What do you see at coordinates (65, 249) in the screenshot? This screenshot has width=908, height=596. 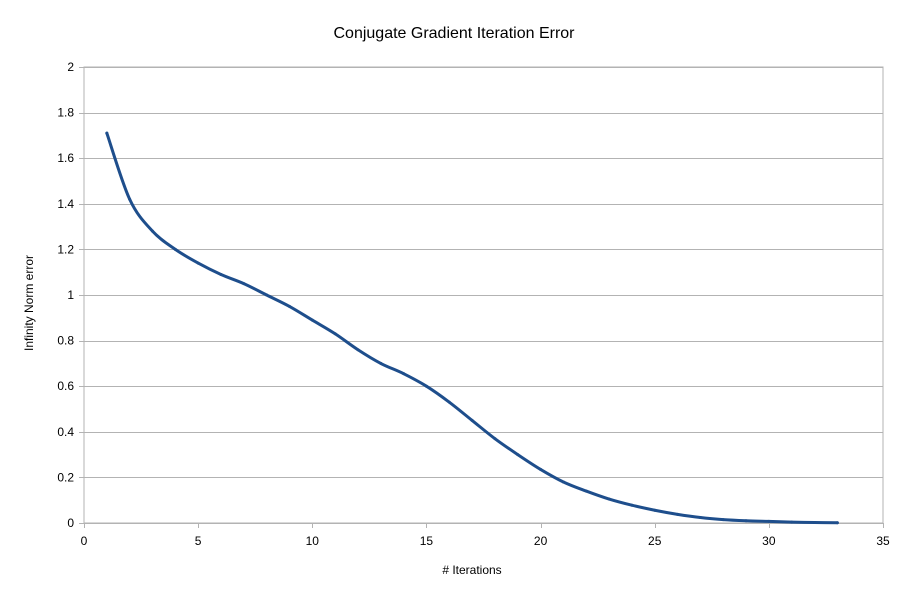 I see `y-tick-label: 1.2` at bounding box center [65, 249].